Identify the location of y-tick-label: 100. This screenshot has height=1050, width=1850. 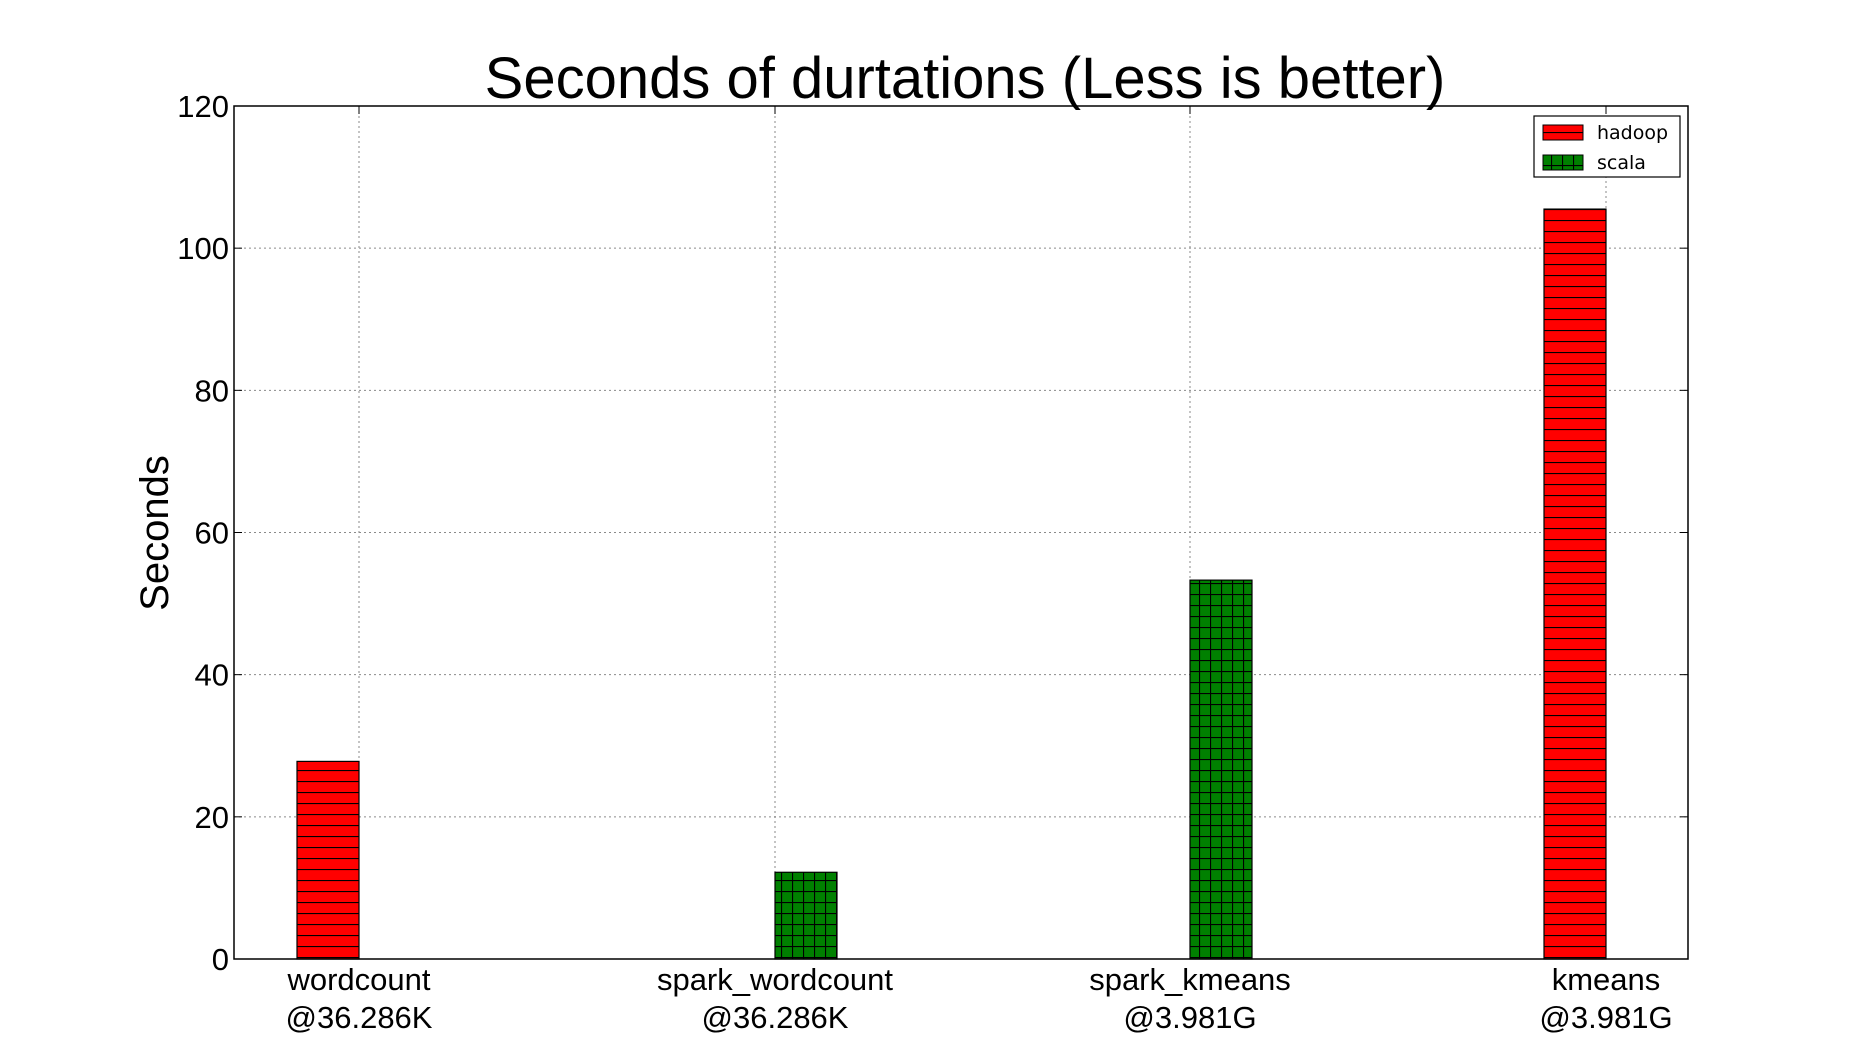
(203, 248).